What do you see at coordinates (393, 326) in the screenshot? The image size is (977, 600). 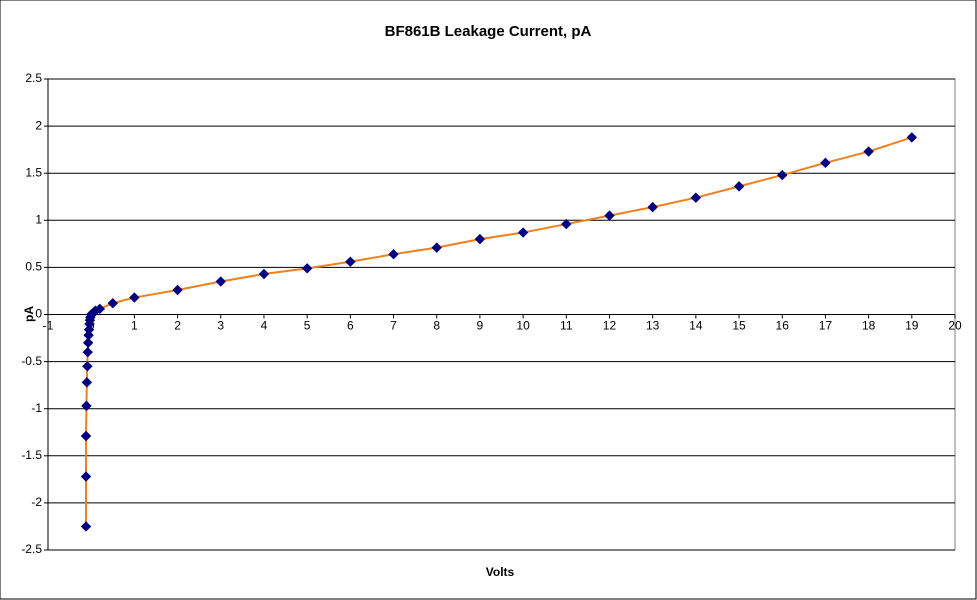 I see `x-tick-label: 7` at bounding box center [393, 326].